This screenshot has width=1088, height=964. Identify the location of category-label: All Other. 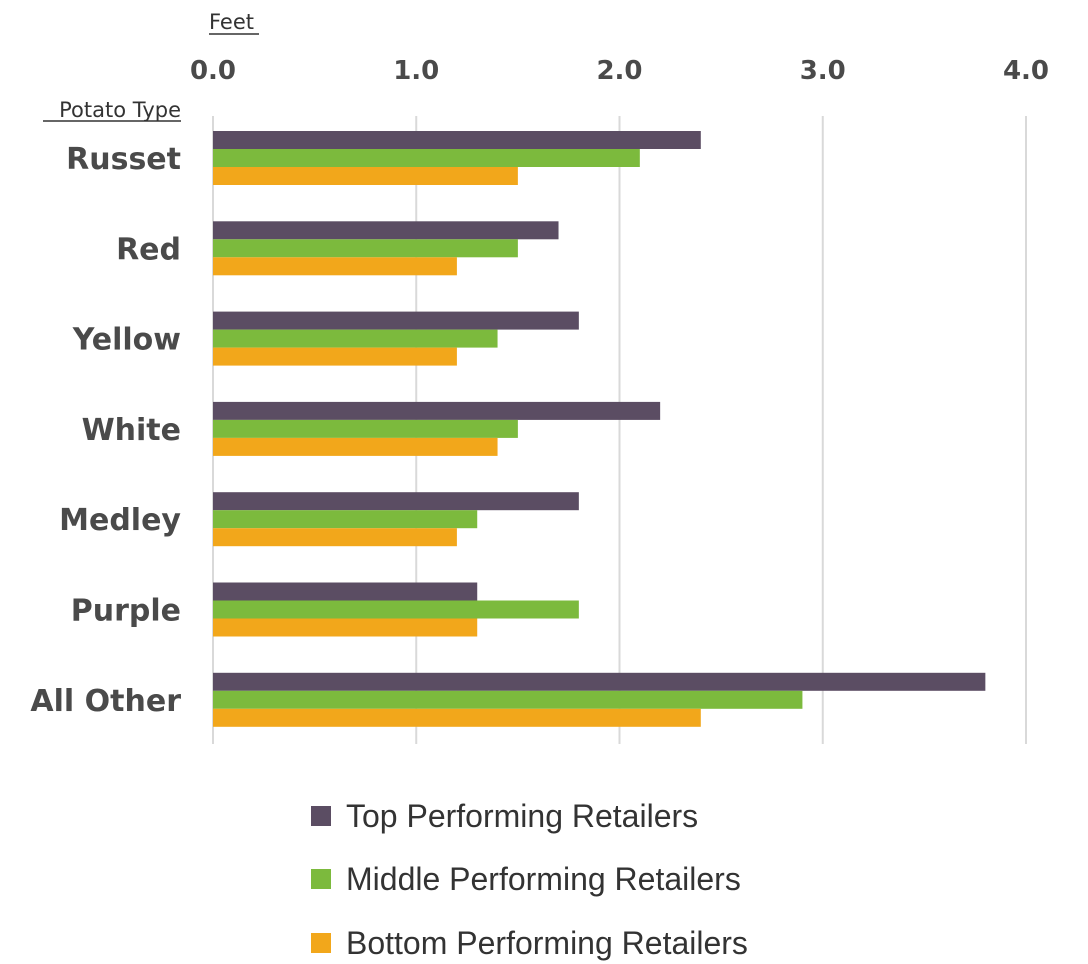
(105, 701).